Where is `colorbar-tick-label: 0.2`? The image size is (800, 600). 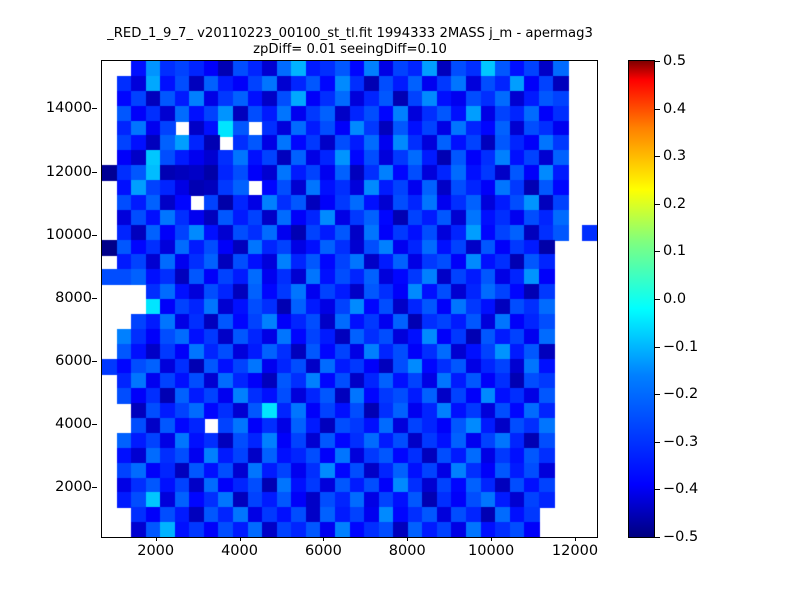 colorbar-tick-label: 0.2 is located at coordinates (675, 203).